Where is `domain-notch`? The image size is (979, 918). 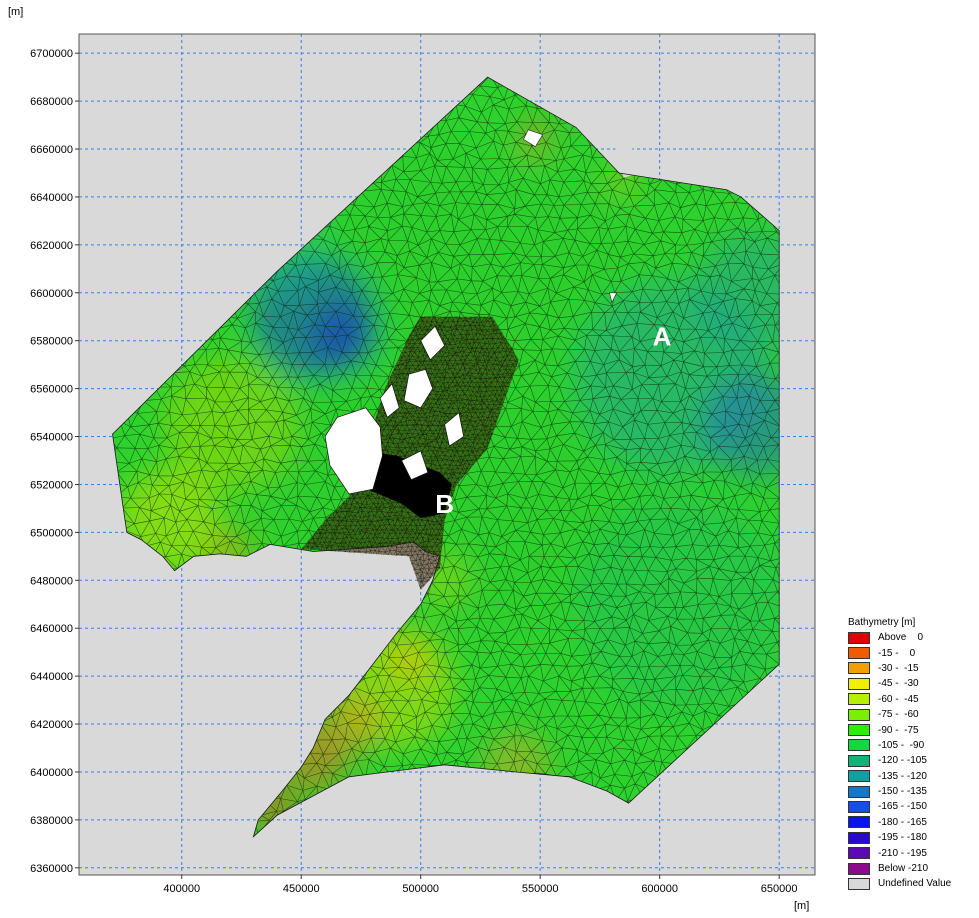
domain-notch is located at coordinates (625, 157).